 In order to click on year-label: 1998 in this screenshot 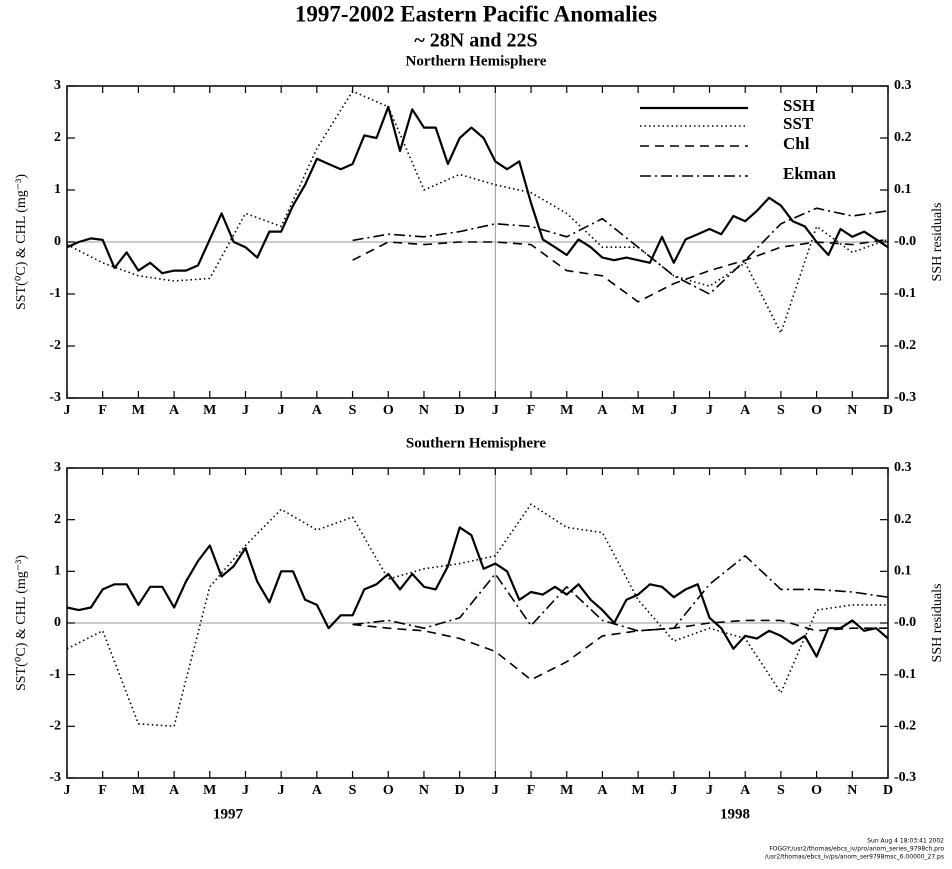, I will do `click(735, 814)`.